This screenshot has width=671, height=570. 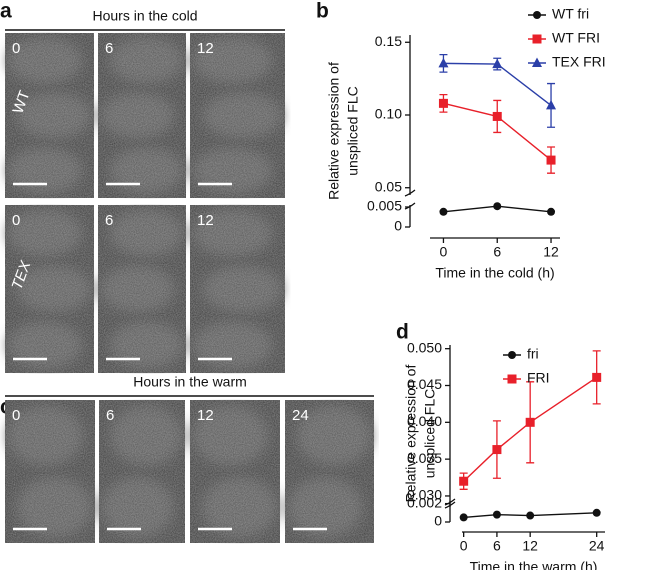 What do you see at coordinates (576, 38) in the screenshot?
I see `legend-label: WT FRI` at bounding box center [576, 38].